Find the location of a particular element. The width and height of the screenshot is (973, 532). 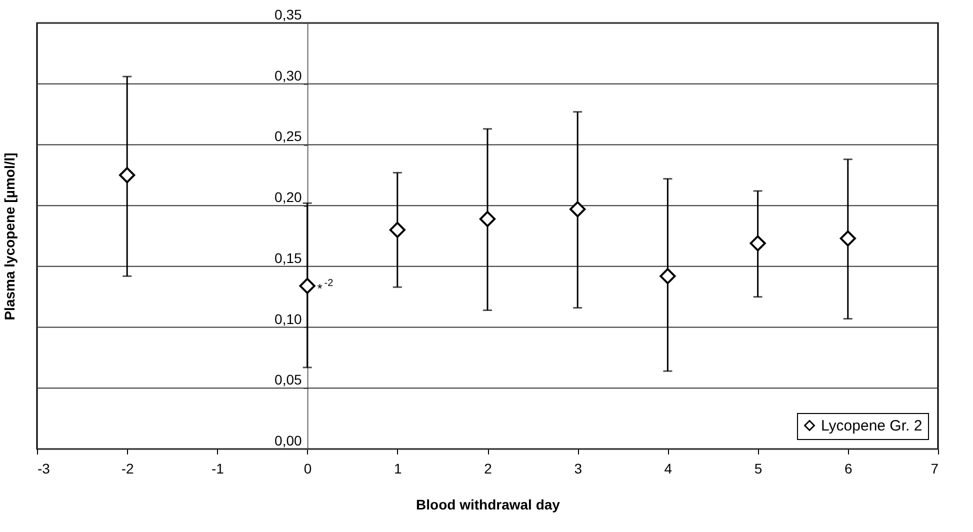

x-tick-label: 4 is located at coordinates (668, 468).